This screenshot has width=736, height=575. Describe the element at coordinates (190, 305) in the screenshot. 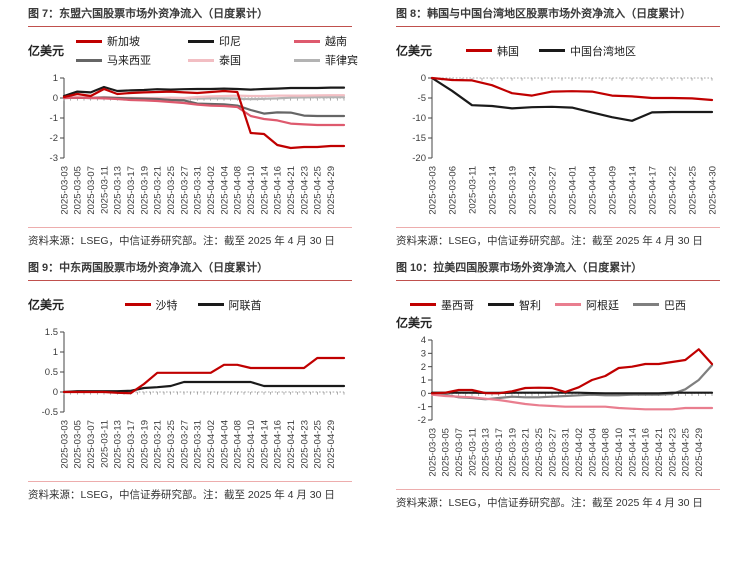

I see `figure-9-chart-header: 亿美元 沙特 阿联酋` at that location.